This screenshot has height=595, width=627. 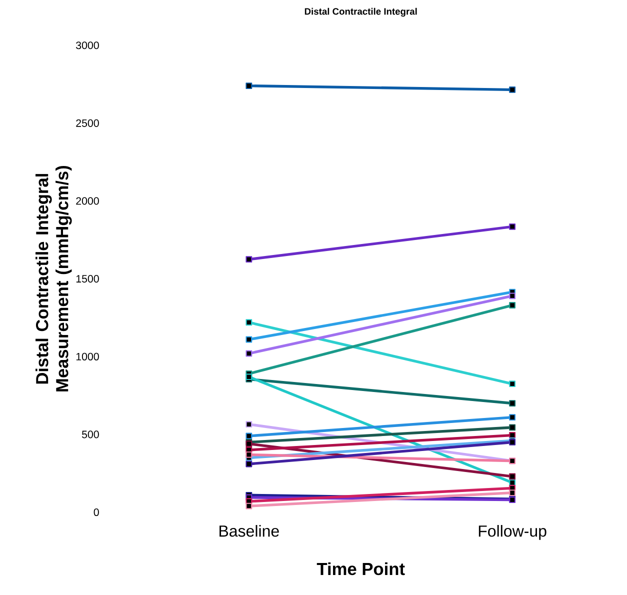 What do you see at coordinates (249, 531) in the screenshot?
I see `x-tick-label: Baseline` at bounding box center [249, 531].